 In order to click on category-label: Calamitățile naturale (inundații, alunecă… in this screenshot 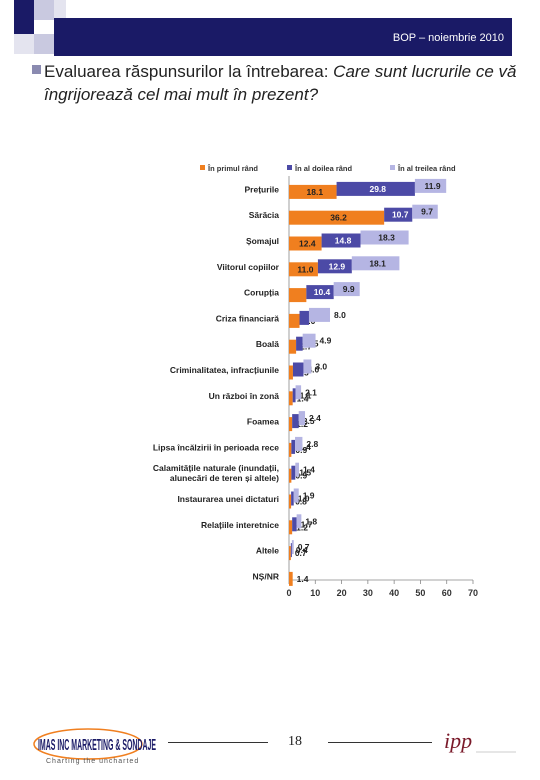, I will do `click(216, 473)`.